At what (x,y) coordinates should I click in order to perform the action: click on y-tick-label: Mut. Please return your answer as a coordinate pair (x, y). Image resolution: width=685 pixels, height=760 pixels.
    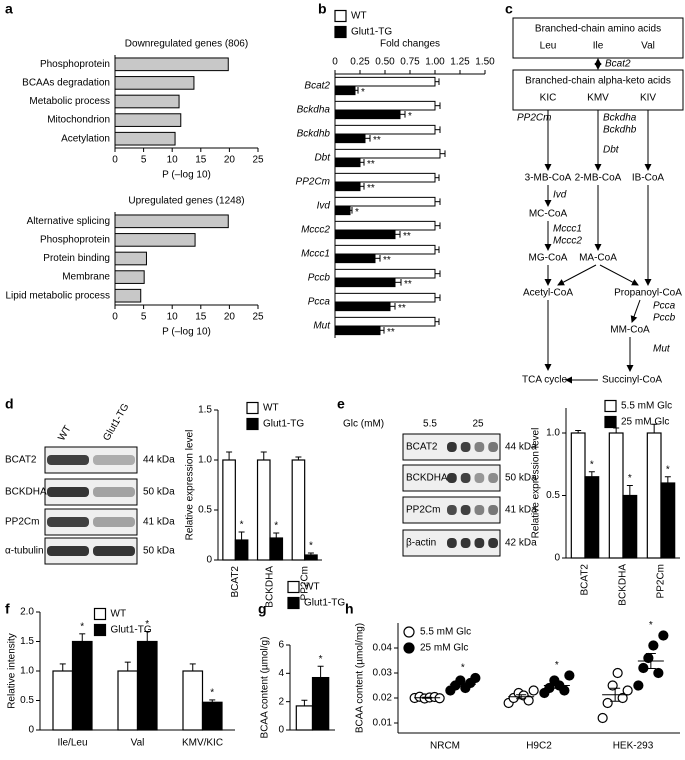
    Looking at the image, I should click on (322, 326).